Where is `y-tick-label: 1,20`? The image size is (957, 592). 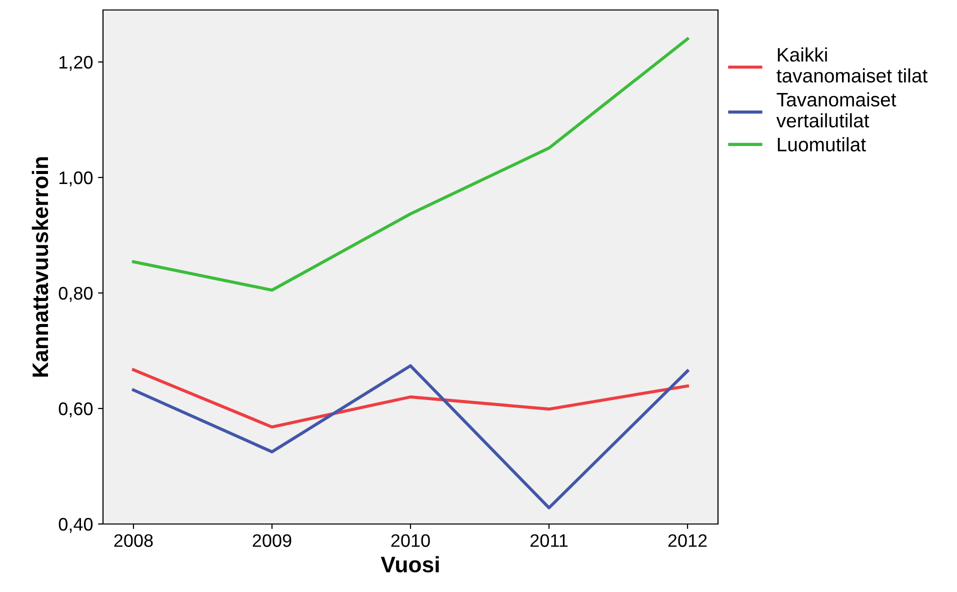
y-tick-label: 1,20 is located at coordinates (76, 63).